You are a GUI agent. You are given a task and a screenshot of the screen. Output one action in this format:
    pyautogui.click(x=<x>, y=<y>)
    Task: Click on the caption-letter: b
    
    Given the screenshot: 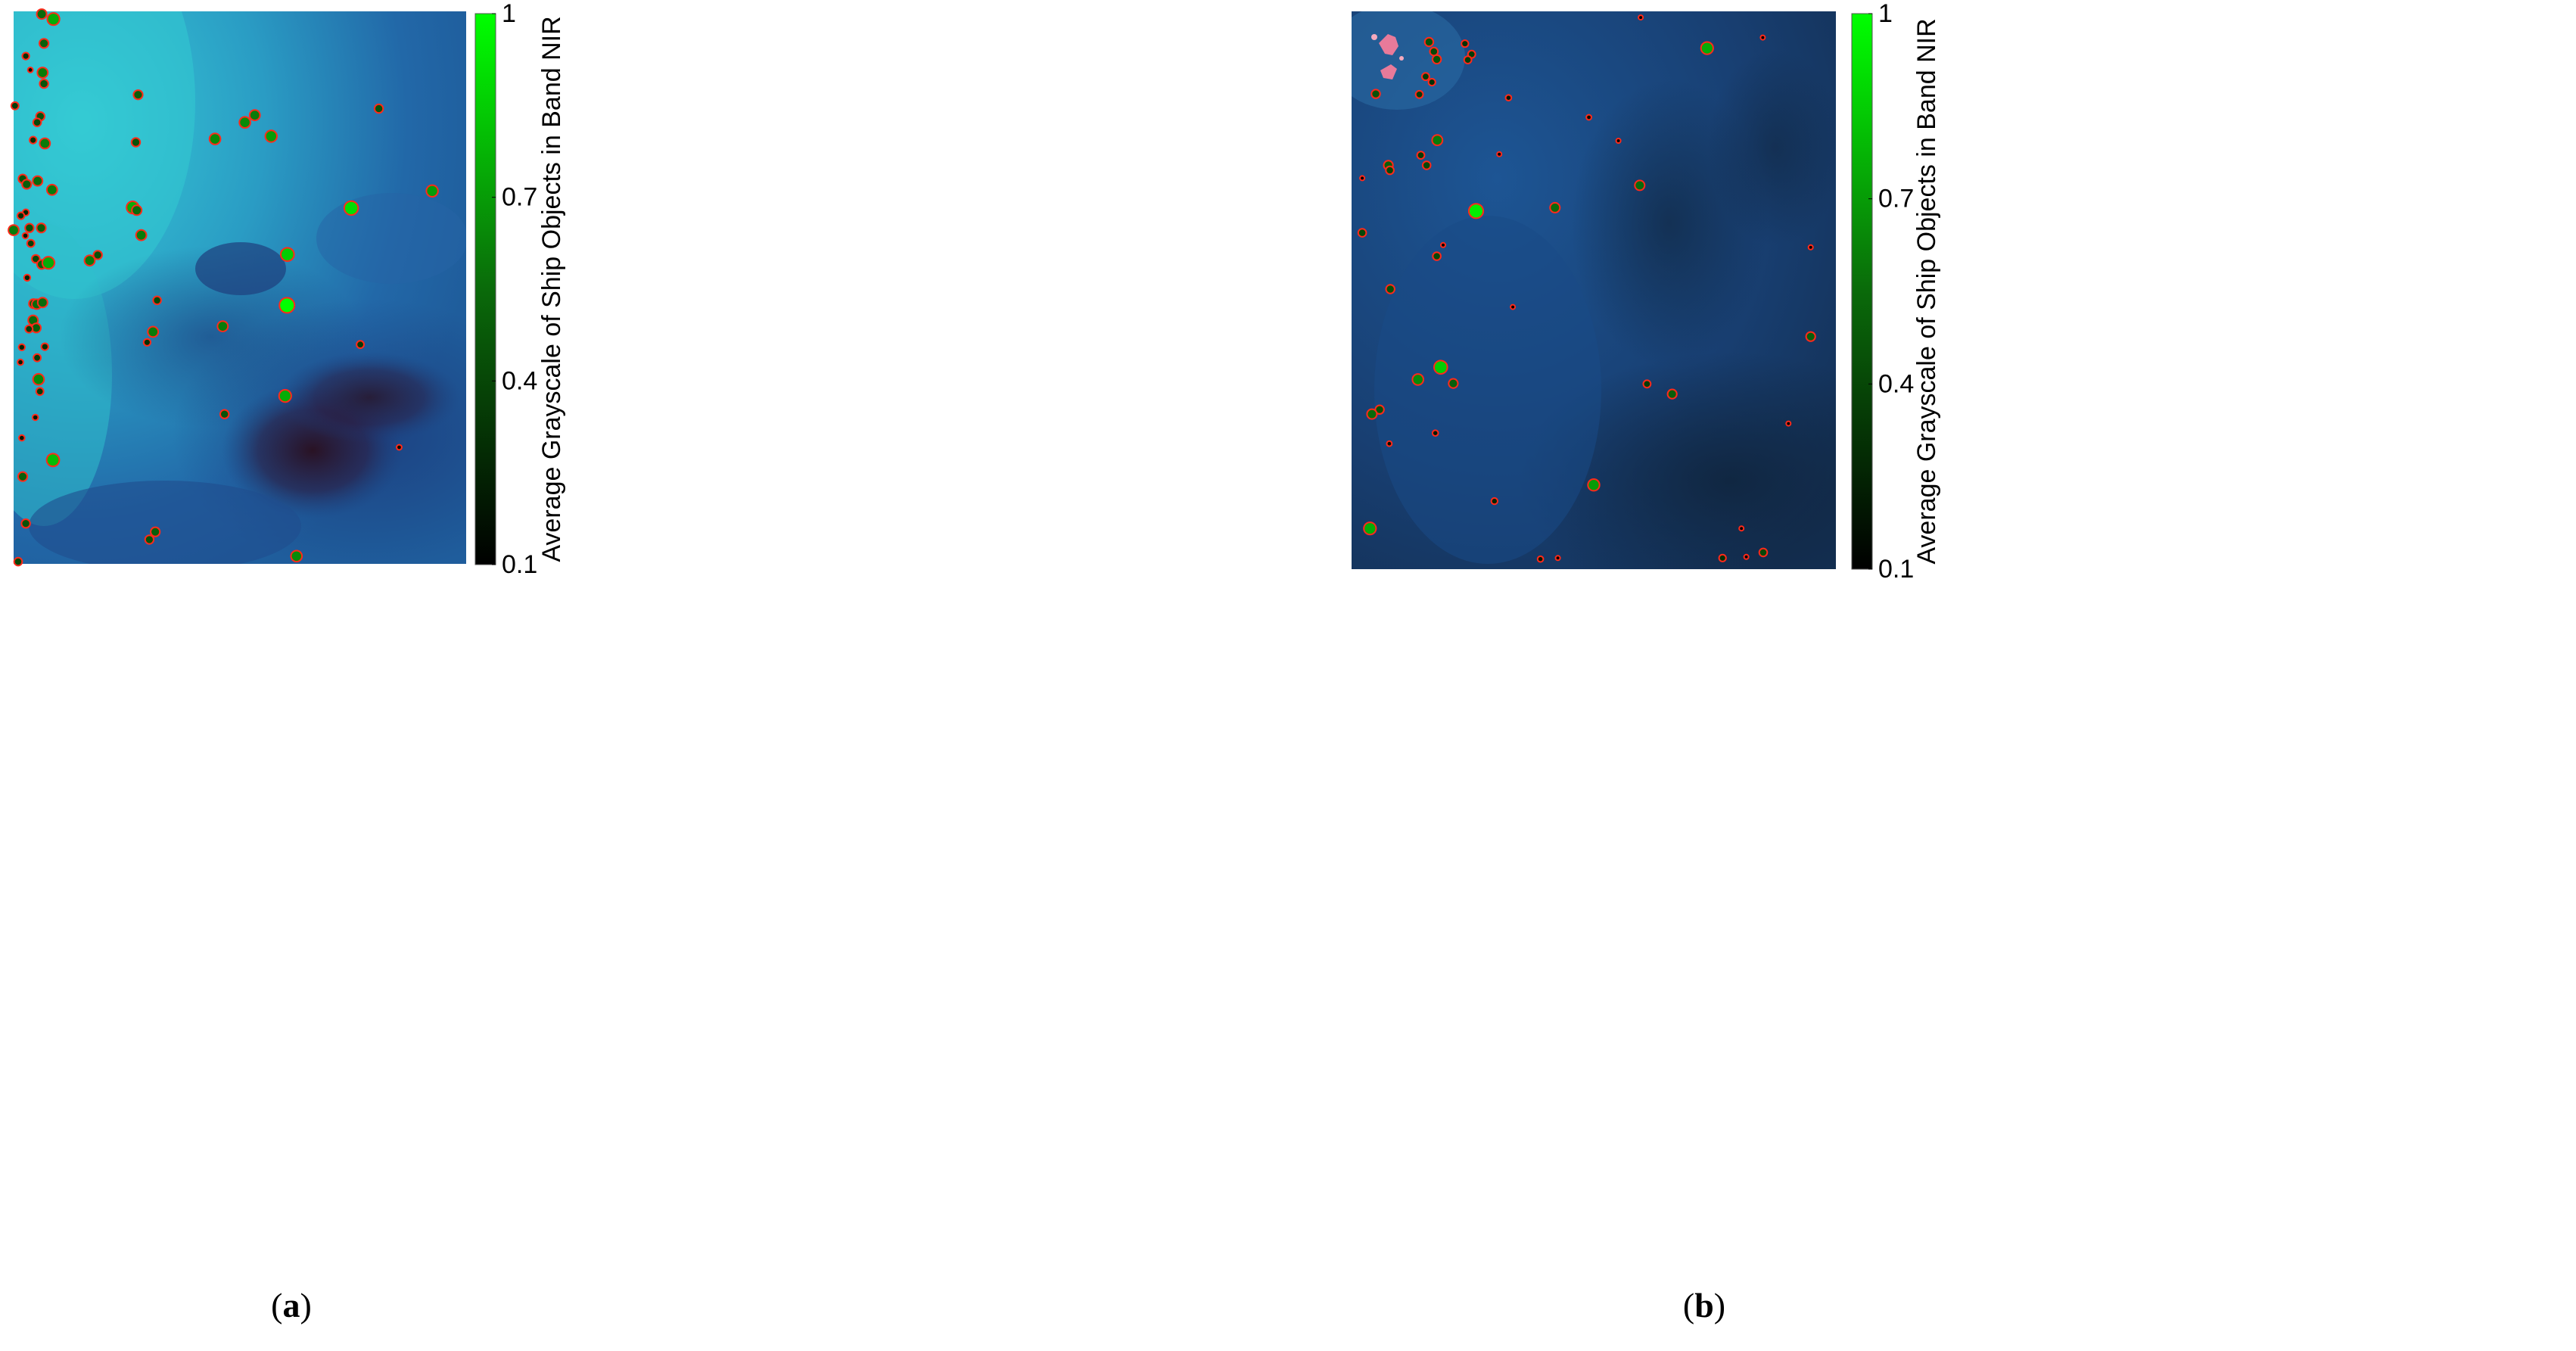 What is the action you would take?
    pyautogui.click(x=1704, y=1305)
    